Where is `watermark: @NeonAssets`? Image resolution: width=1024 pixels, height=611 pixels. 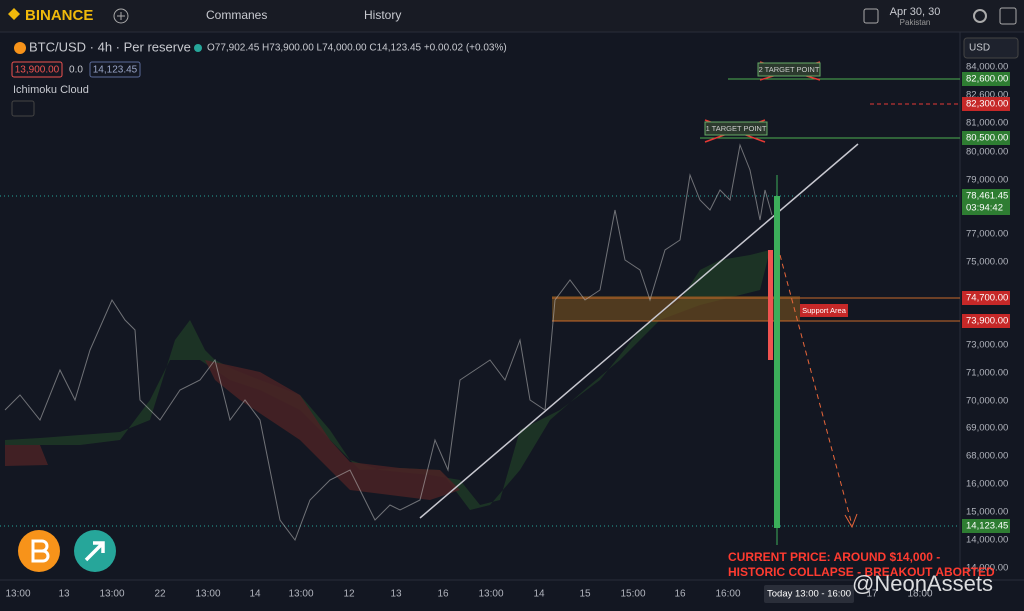
watermark: @NeonAssets is located at coordinates (922, 583).